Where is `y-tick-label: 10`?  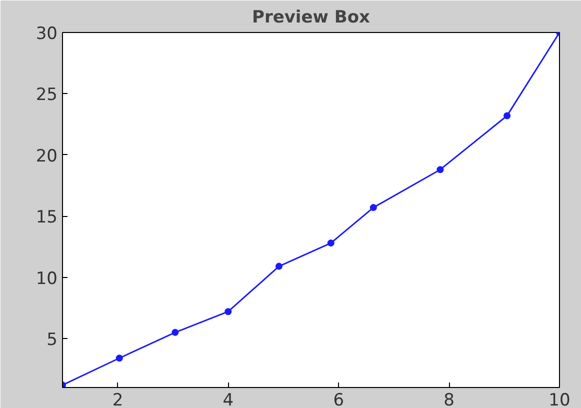
y-tick-label: 10 is located at coordinates (47, 278).